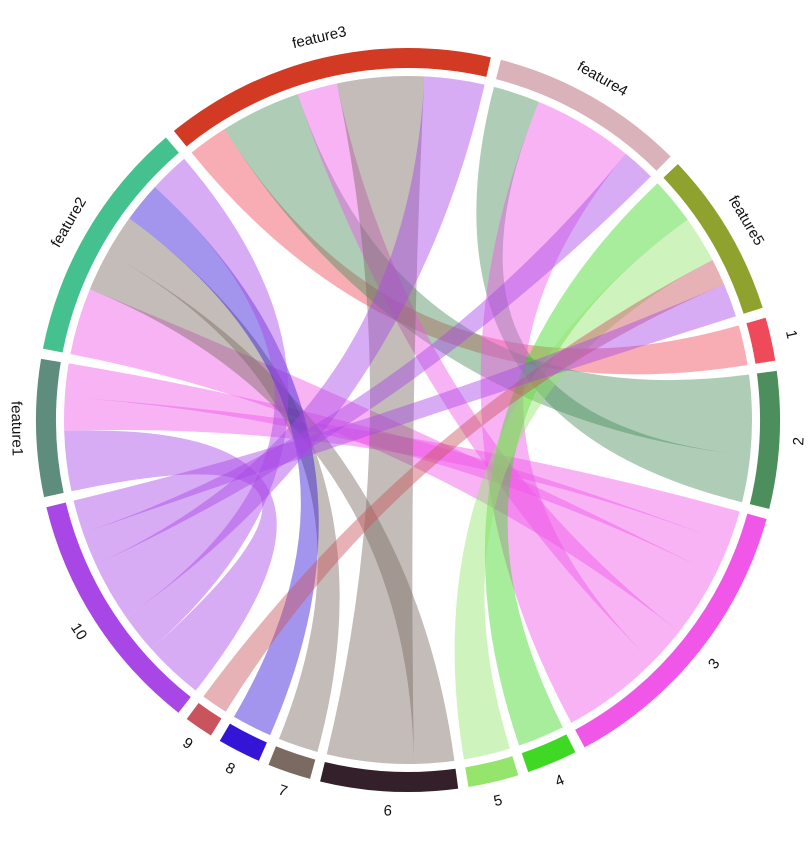 The image size is (810, 845). I want to click on sector-label-4: 4, so click(560, 780).